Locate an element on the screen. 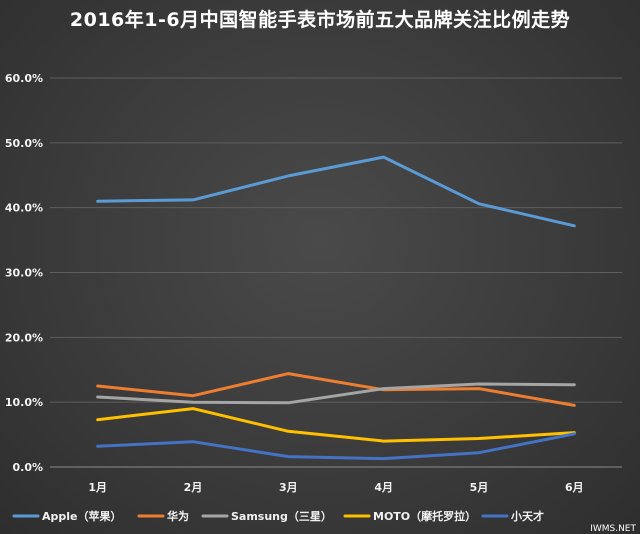 This screenshot has height=534, width=640. y-tick-label: 40.0% is located at coordinates (24, 208).